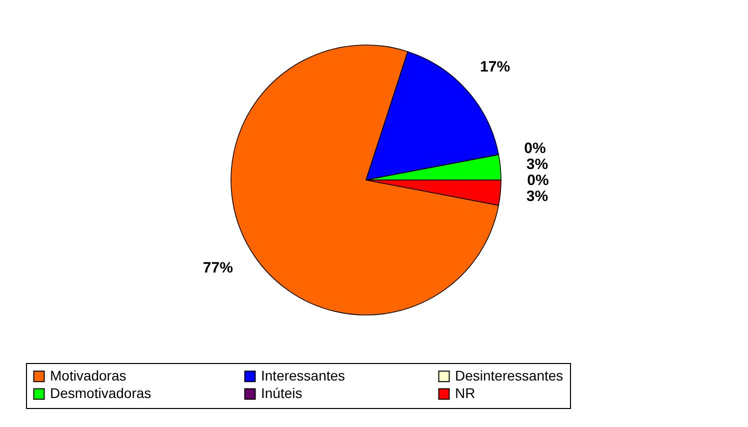  What do you see at coordinates (465, 393) in the screenshot?
I see `legend-label: NR` at bounding box center [465, 393].